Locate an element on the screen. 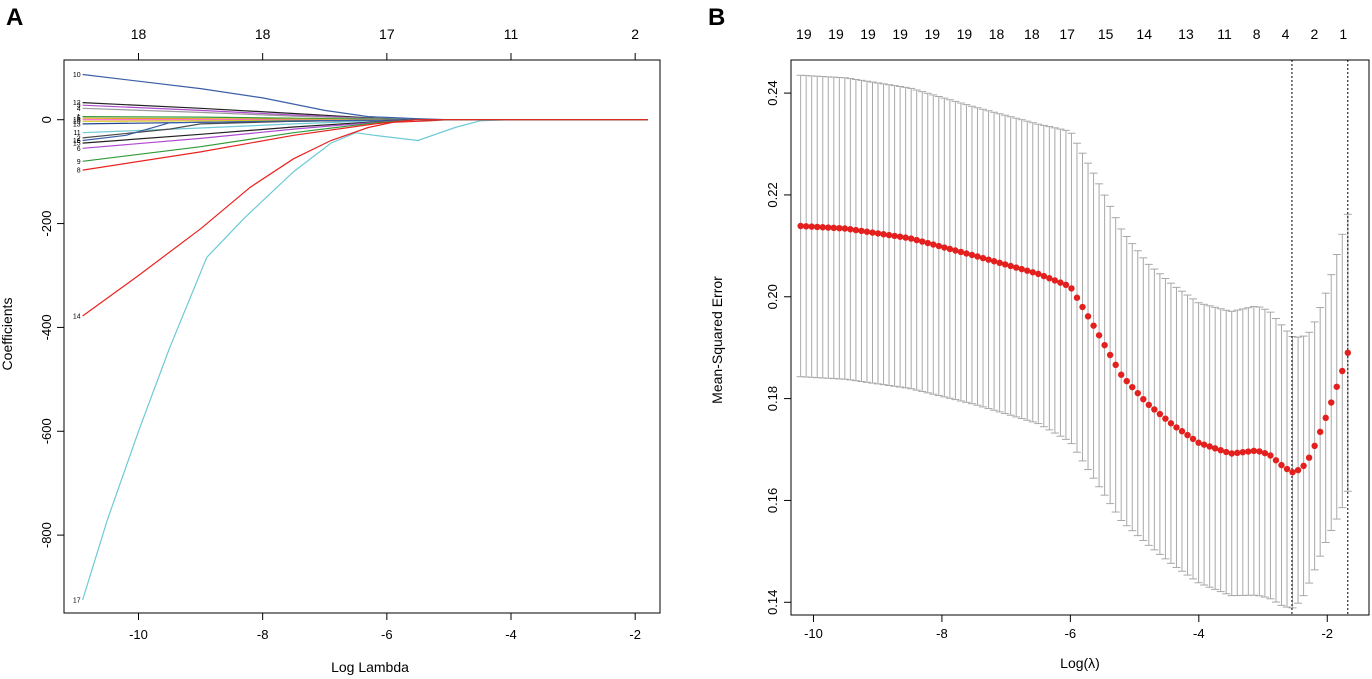 The height and width of the screenshot is (679, 1372). x-tick-label: -8 is located at coordinates (263, 634).